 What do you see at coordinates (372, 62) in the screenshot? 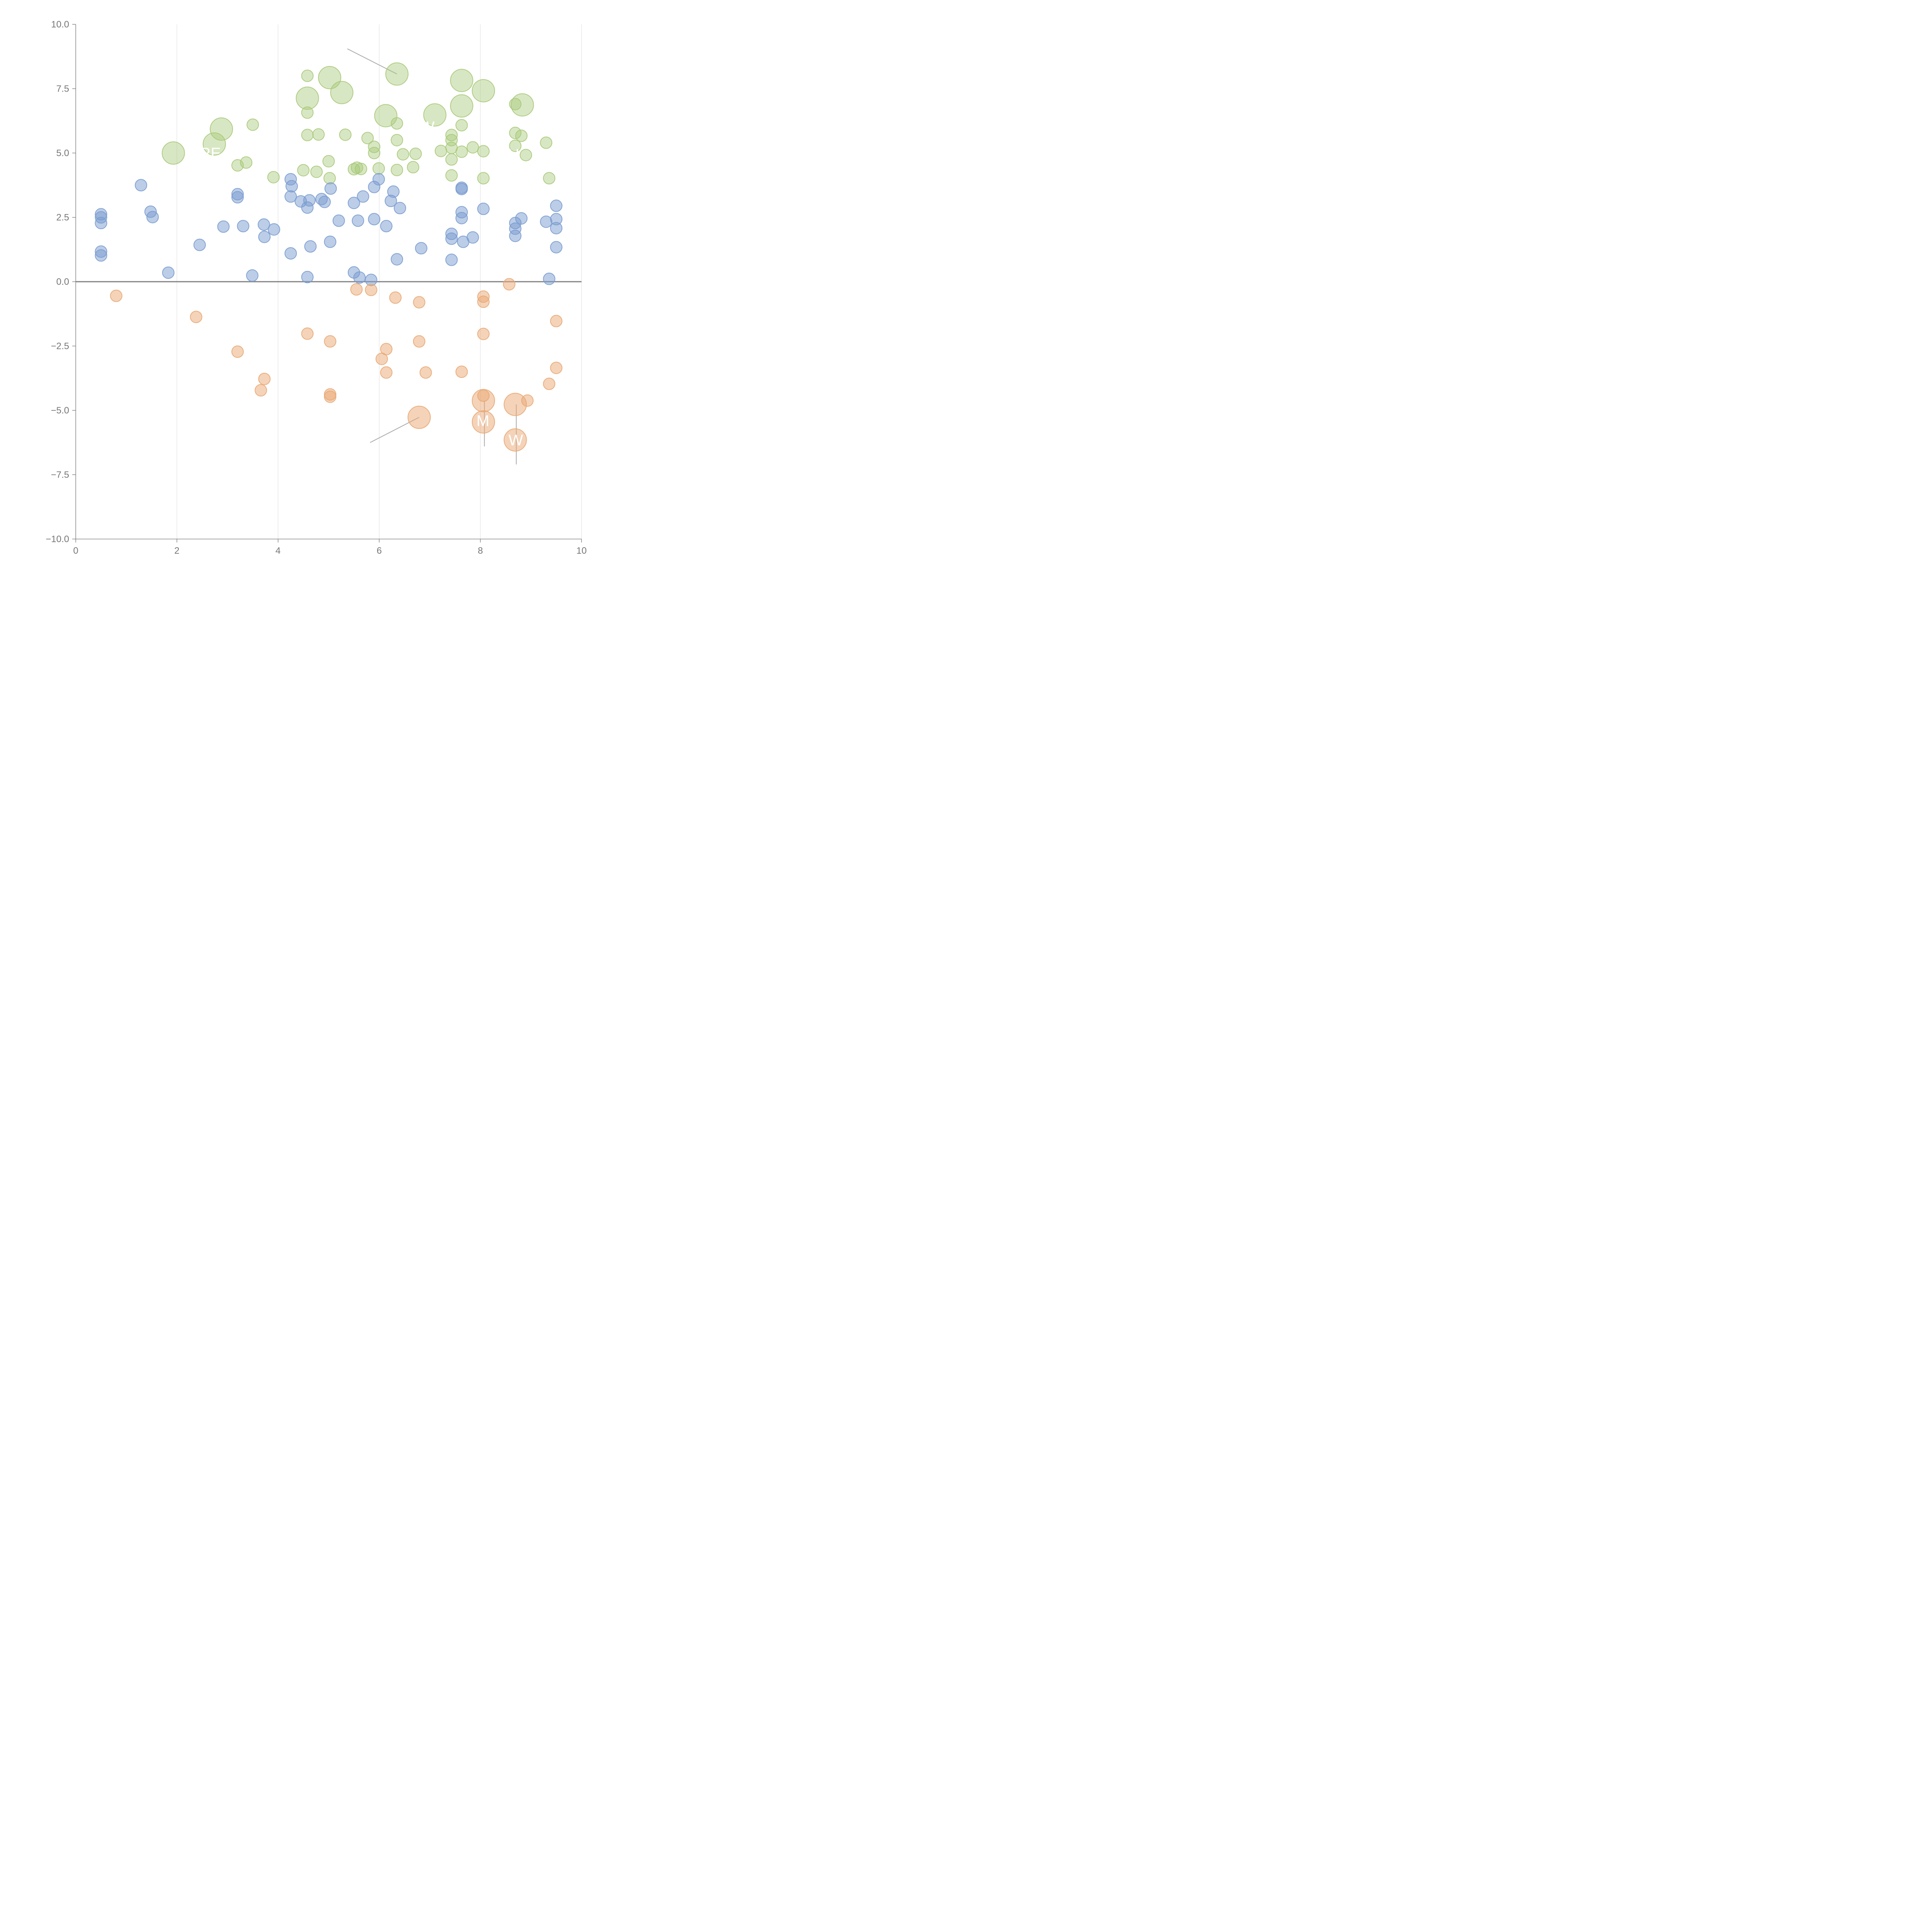
I see `leader-line` at bounding box center [372, 62].